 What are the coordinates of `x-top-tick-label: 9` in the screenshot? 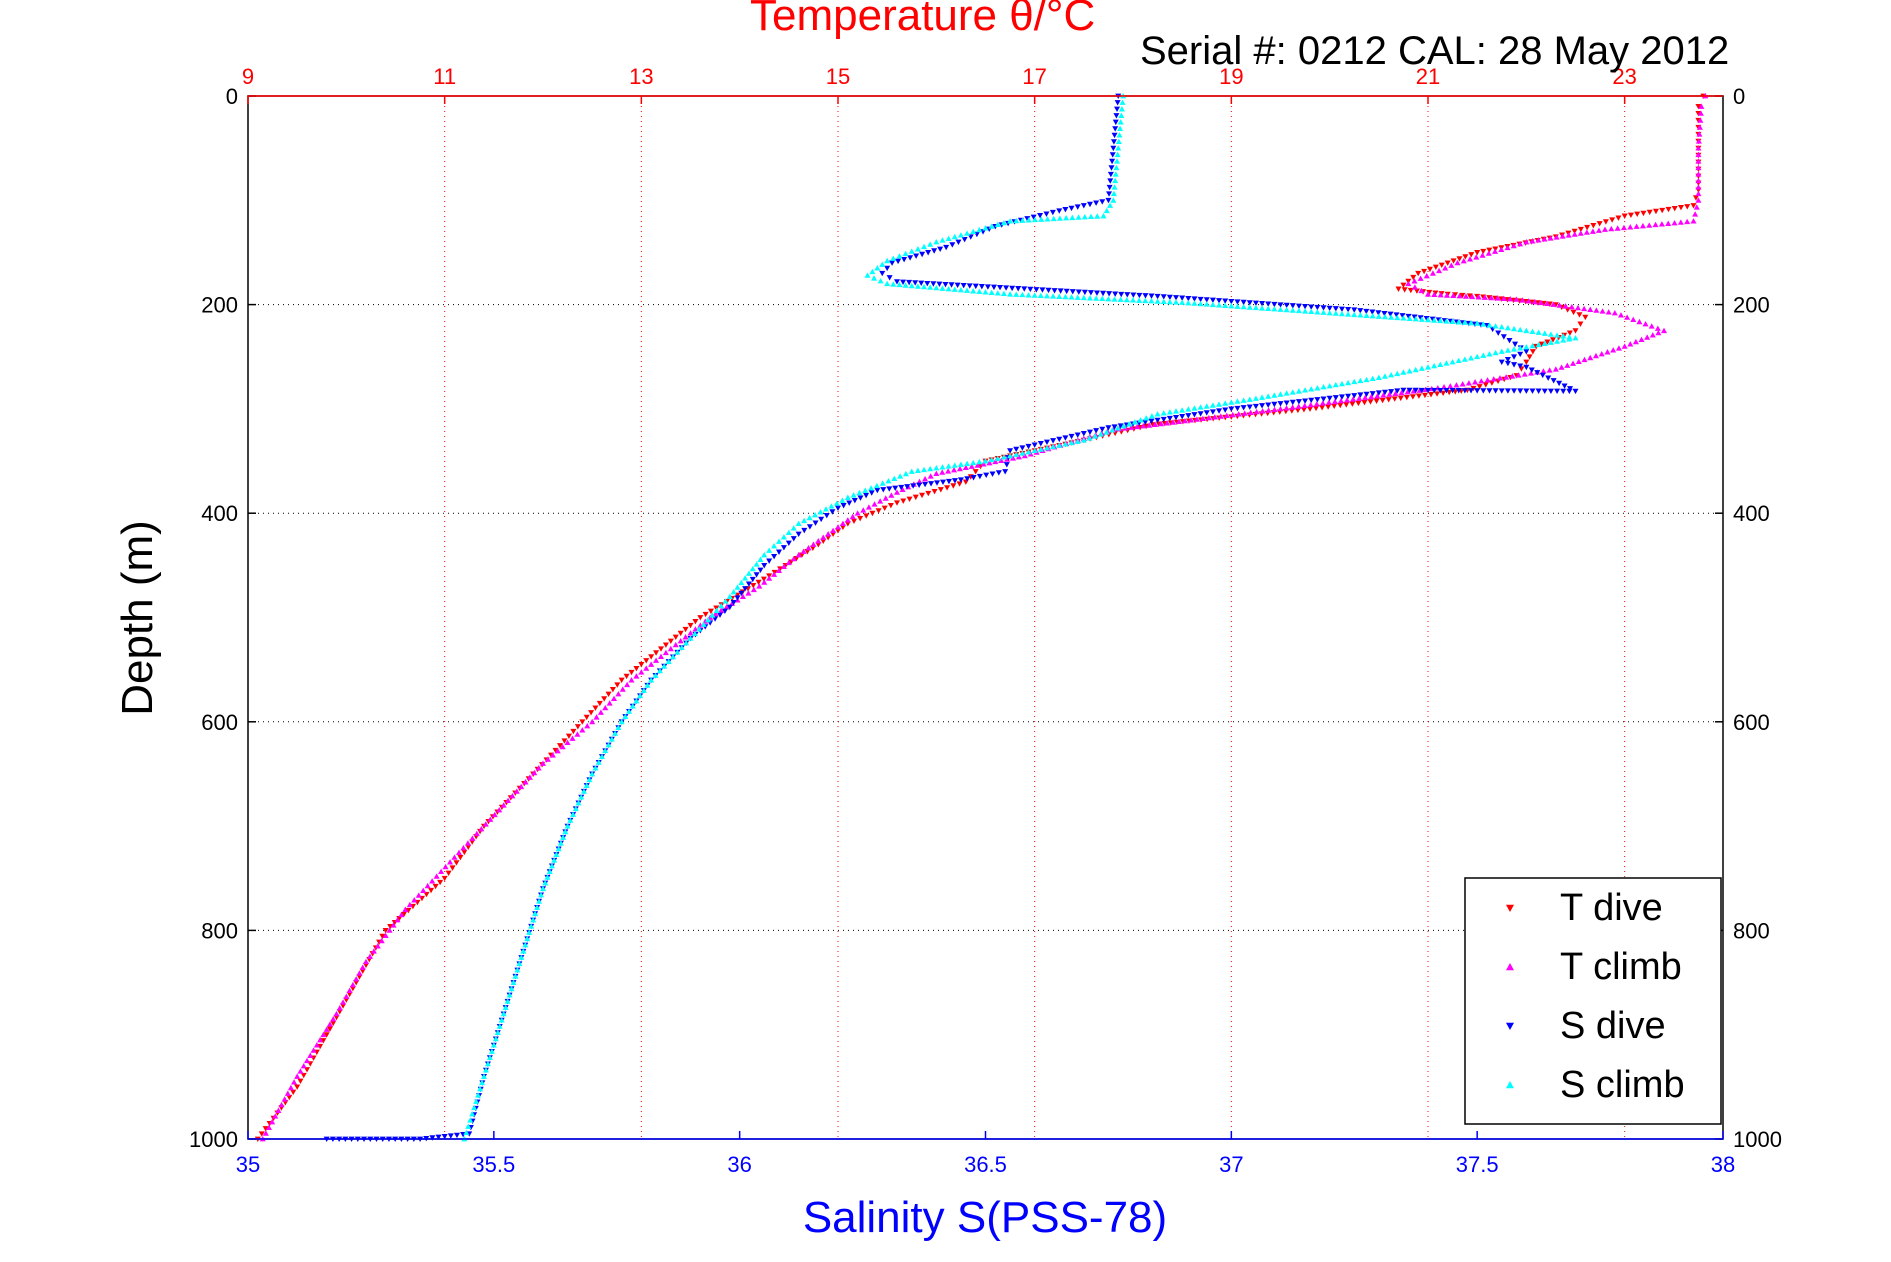 It's located at (248, 76).